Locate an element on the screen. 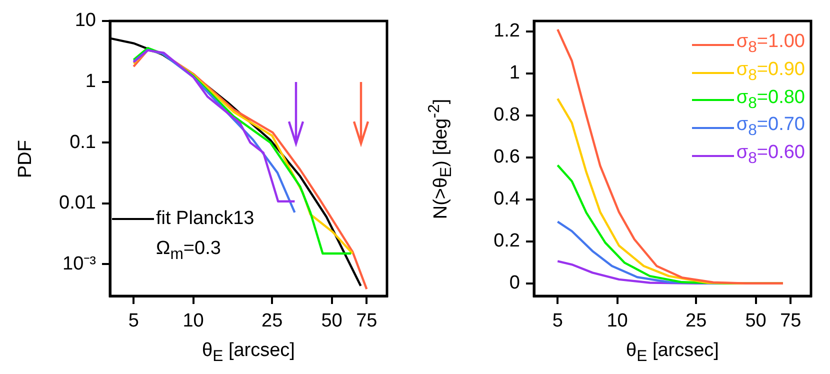  y-tick-label: 0.8 is located at coordinates (507, 115).